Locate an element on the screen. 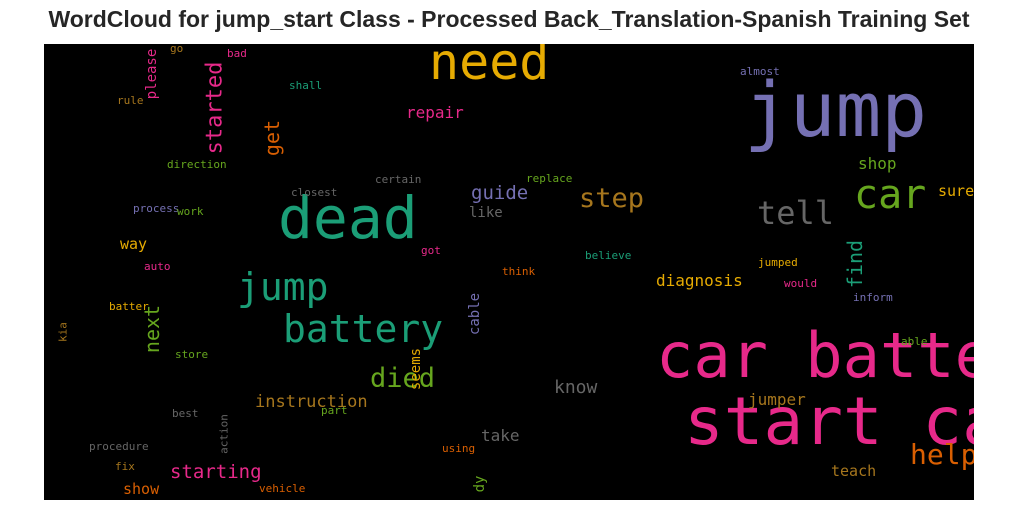 Image resolution: width=1018 pixels, height=511 pixels. word-go: go is located at coordinates (176, 49).